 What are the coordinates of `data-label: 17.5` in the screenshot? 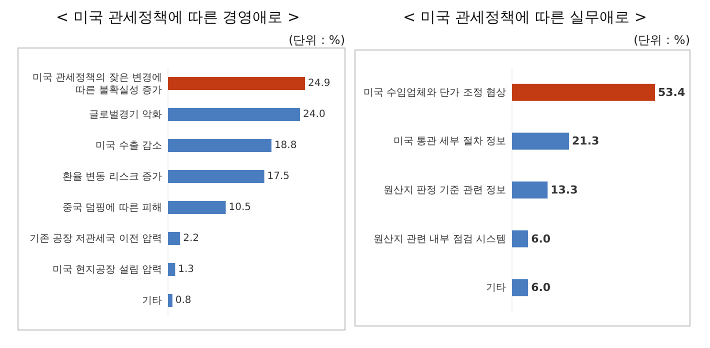 It's located at (278, 176).